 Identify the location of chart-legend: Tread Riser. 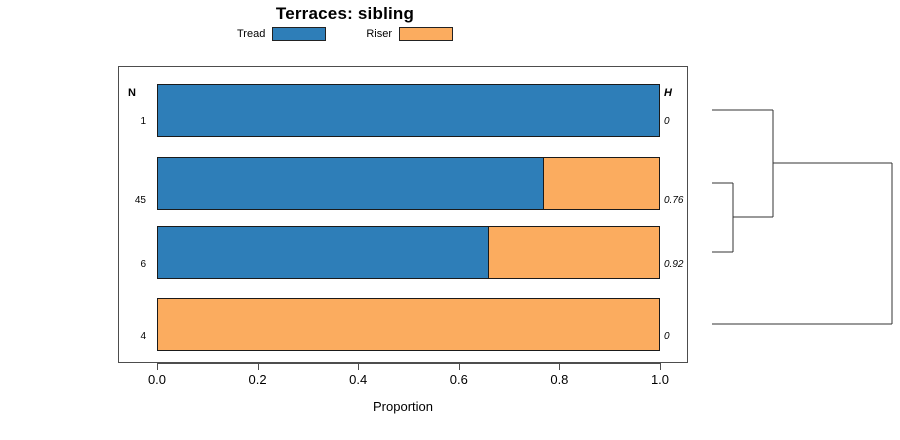
(345, 34).